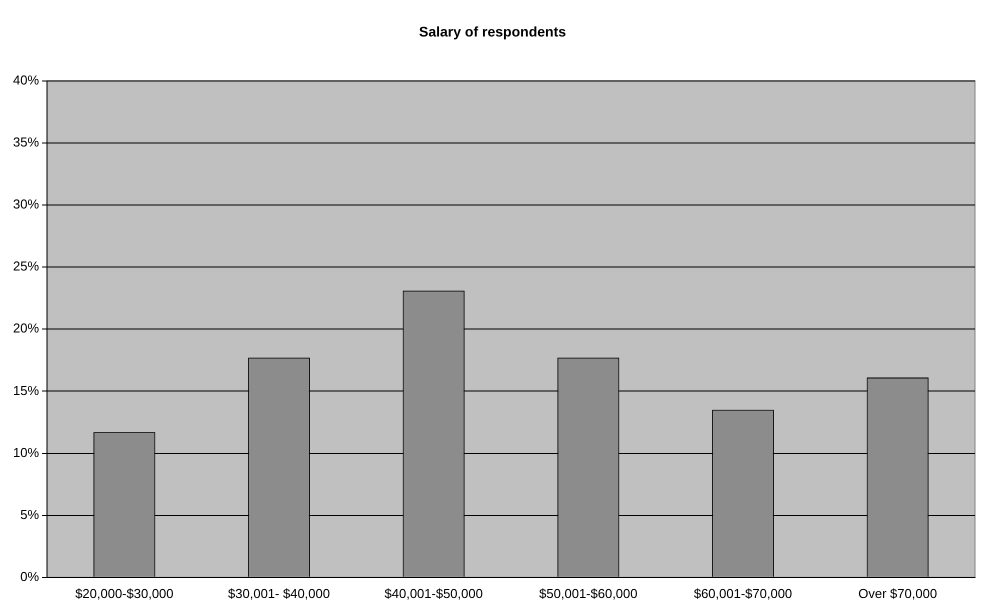 This screenshot has width=989, height=609. What do you see at coordinates (26, 328) in the screenshot?
I see `y-tick-label: 20%` at bounding box center [26, 328].